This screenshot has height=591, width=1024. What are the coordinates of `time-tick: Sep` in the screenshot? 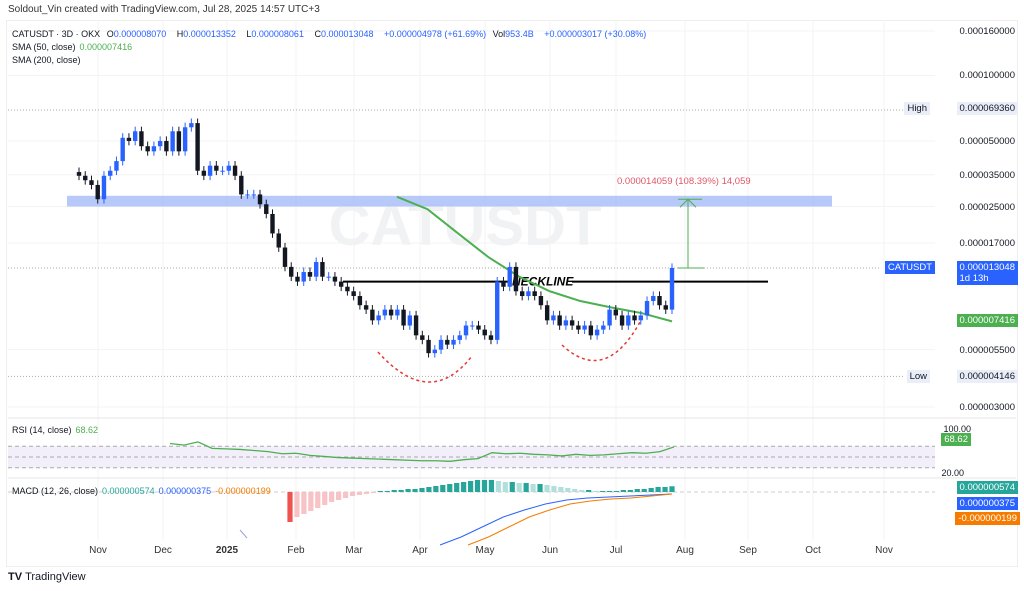 It's located at (748, 550).